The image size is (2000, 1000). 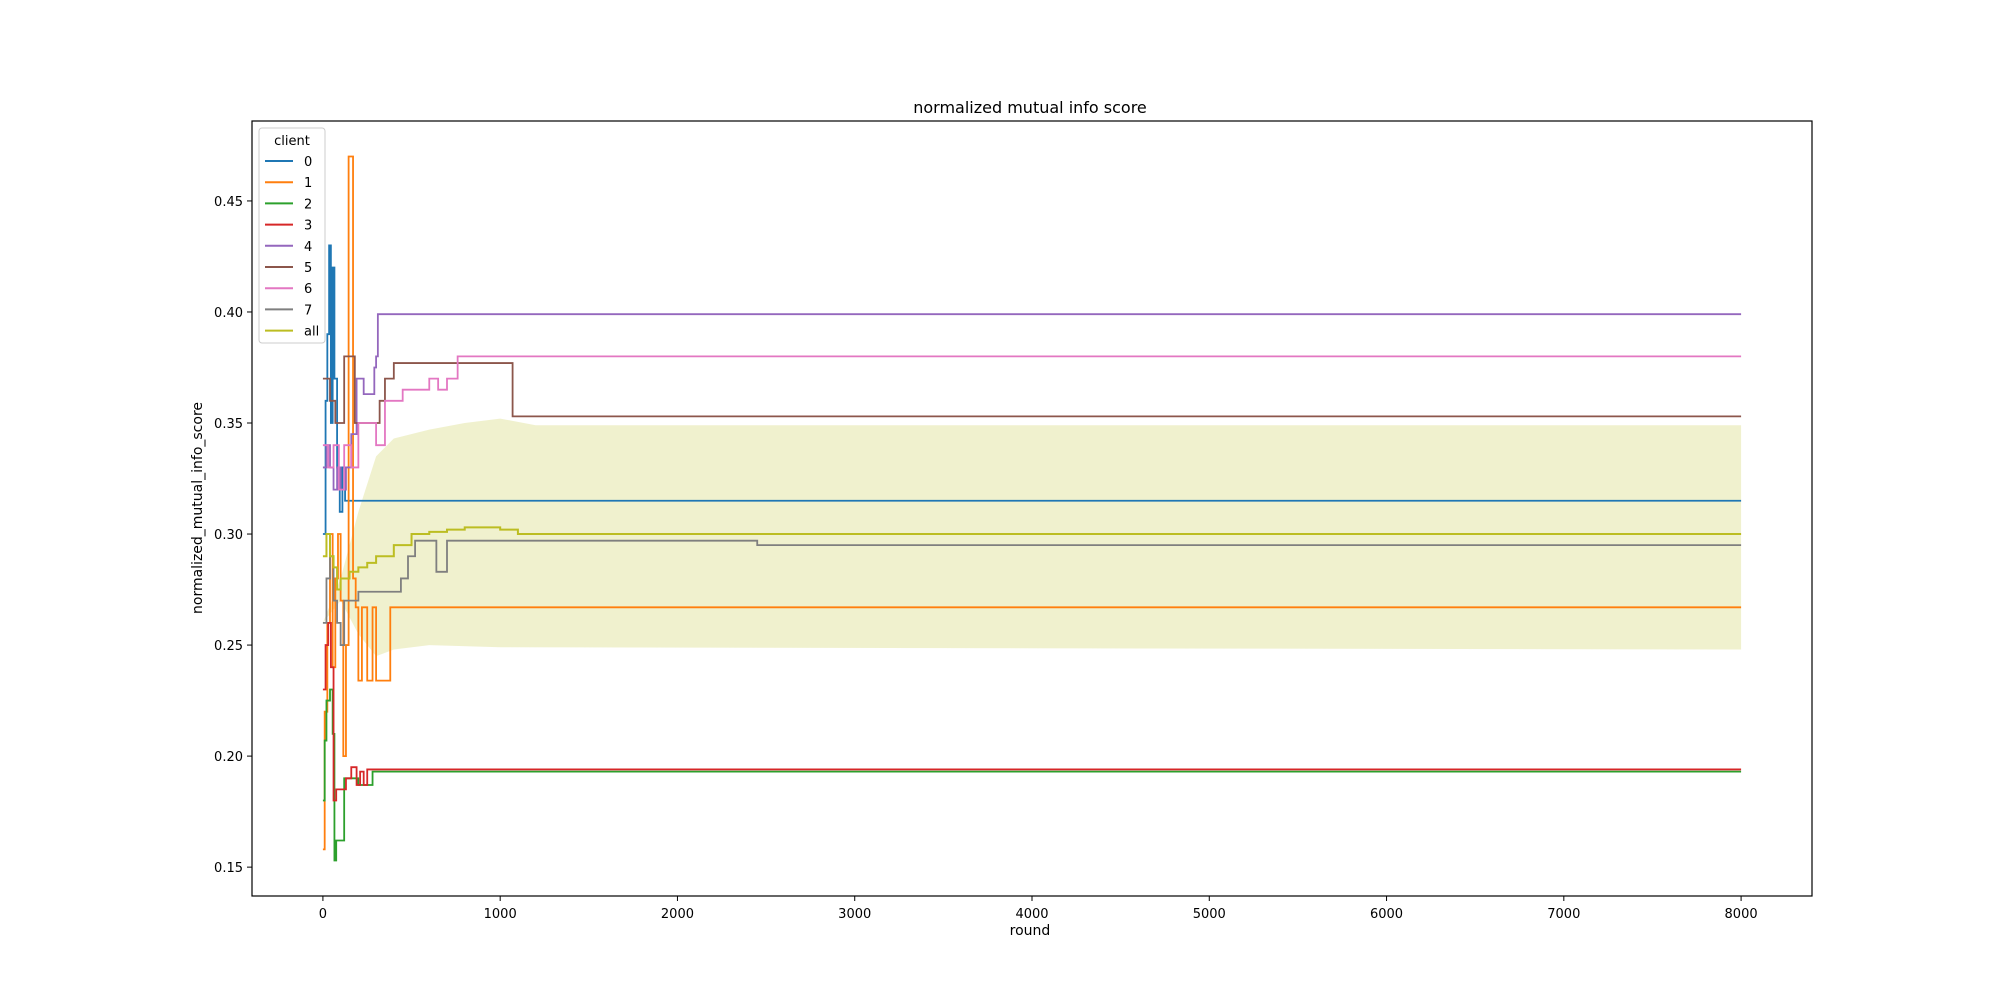 I want to click on x-tick-label: 4000, so click(x=1031, y=914).